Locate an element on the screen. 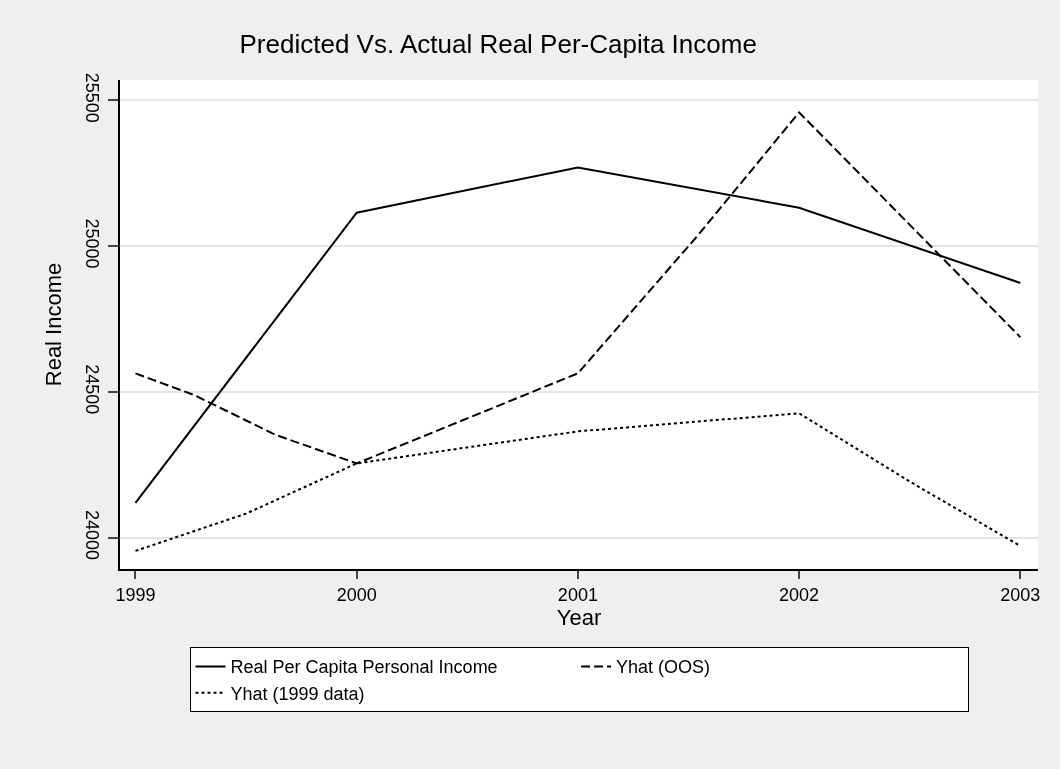 The image size is (1060, 769). y-axis-title: Real Income is located at coordinates (53, 324).